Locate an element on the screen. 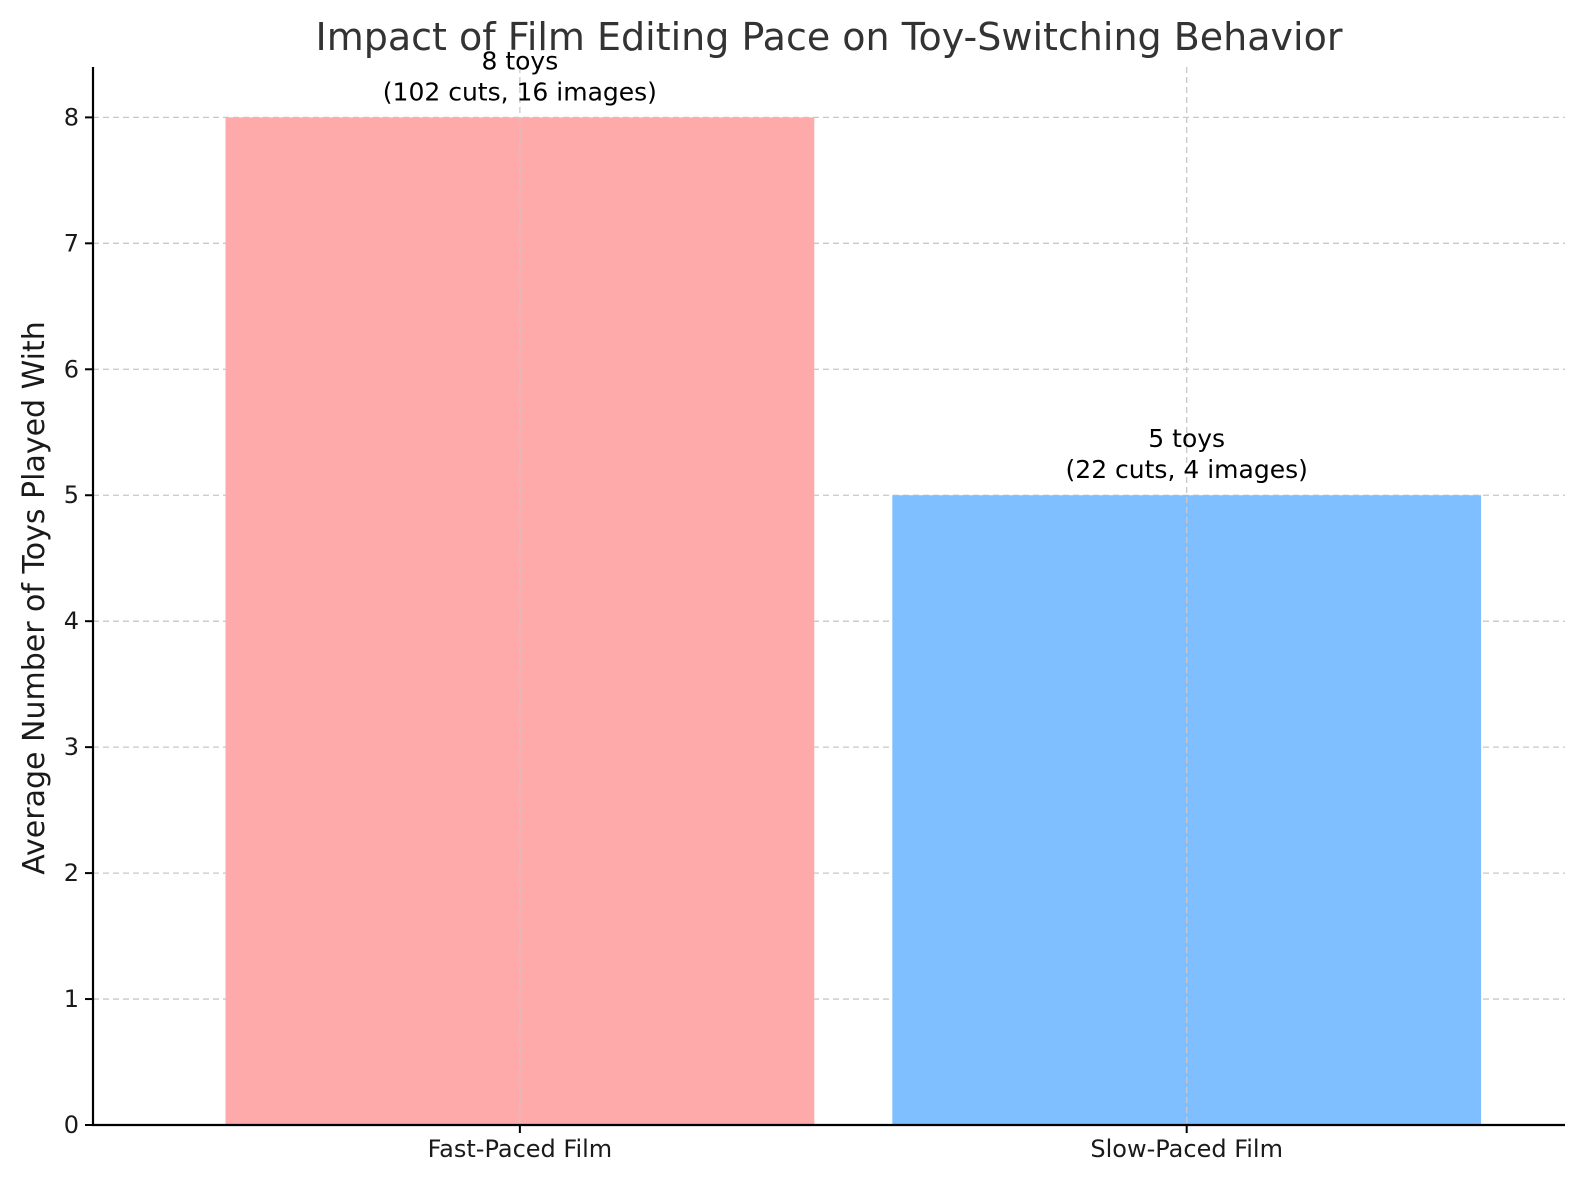 This screenshot has height=1180, width=1579. y-tick-label: 5 is located at coordinates (71, 495).